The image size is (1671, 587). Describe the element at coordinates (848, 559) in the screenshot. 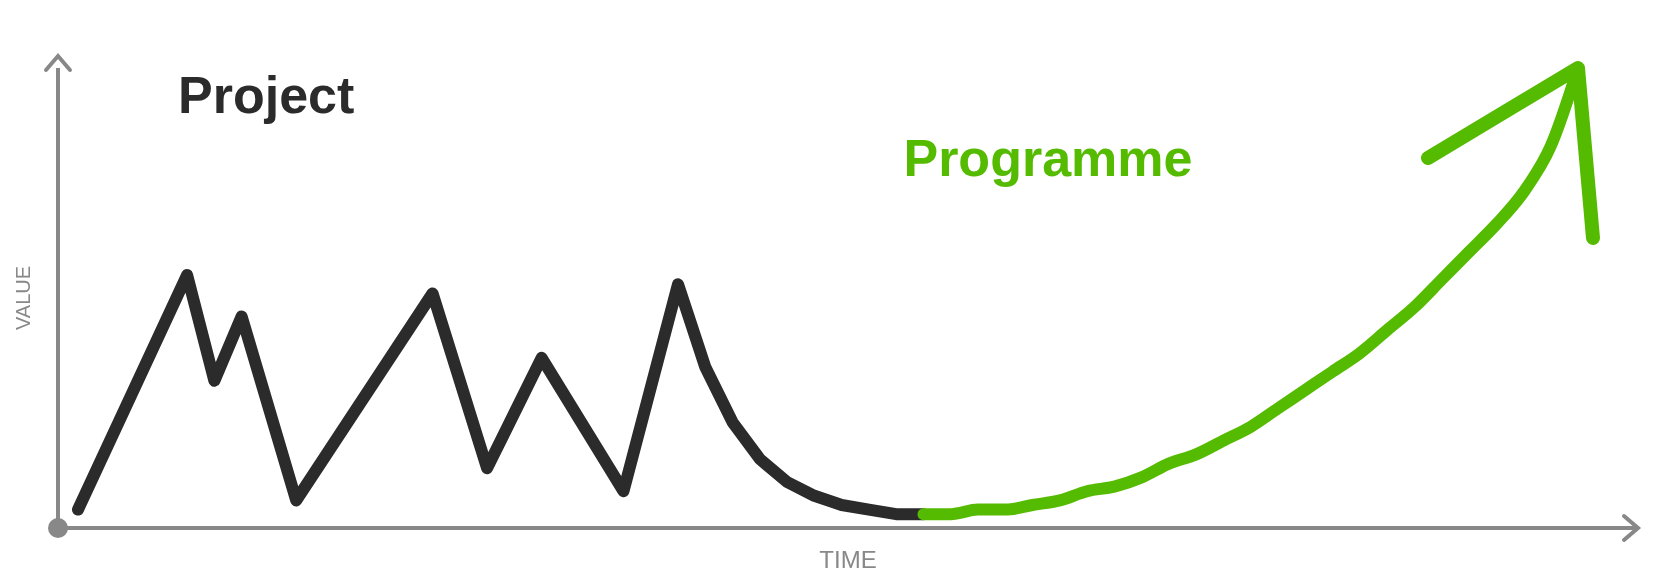

I see `x-axis-title: TIME` at that location.